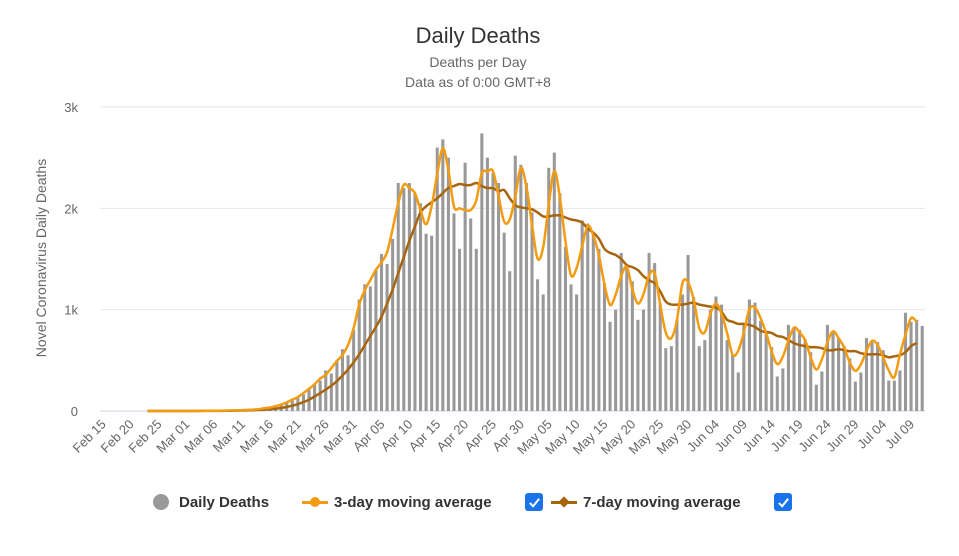 The image size is (959, 556). What do you see at coordinates (534, 502) in the screenshot?
I see `checkbox-3-day-moving-average` at bounding box center [534, 502].